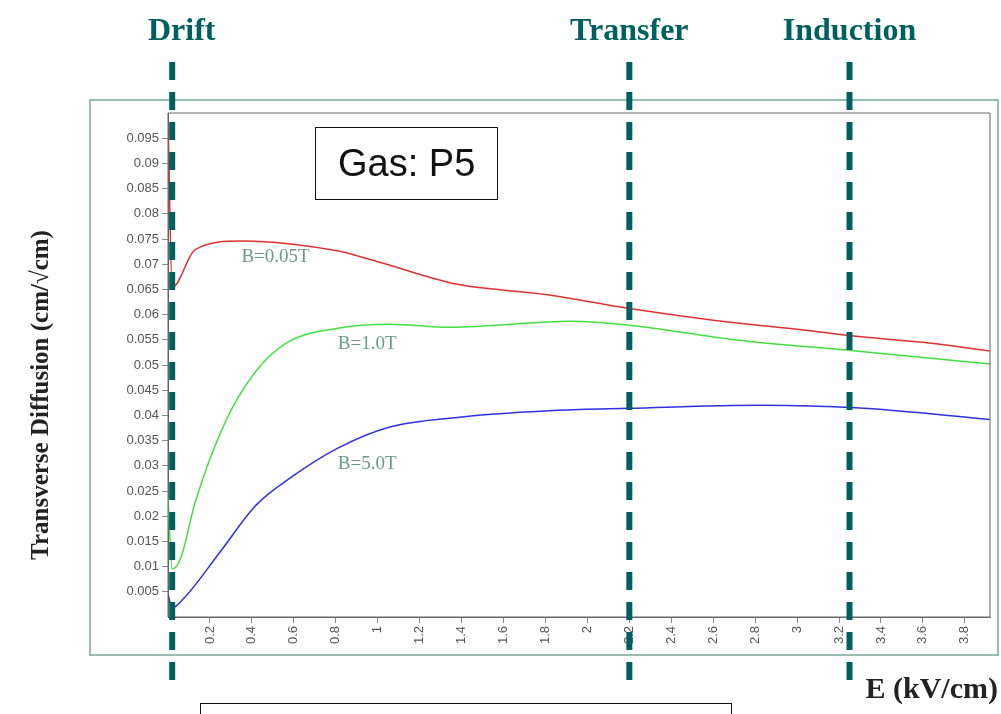 The height and width of the screenshot is (714, 1001). I want to click on x-tick-label: 3, so click(796, 630).